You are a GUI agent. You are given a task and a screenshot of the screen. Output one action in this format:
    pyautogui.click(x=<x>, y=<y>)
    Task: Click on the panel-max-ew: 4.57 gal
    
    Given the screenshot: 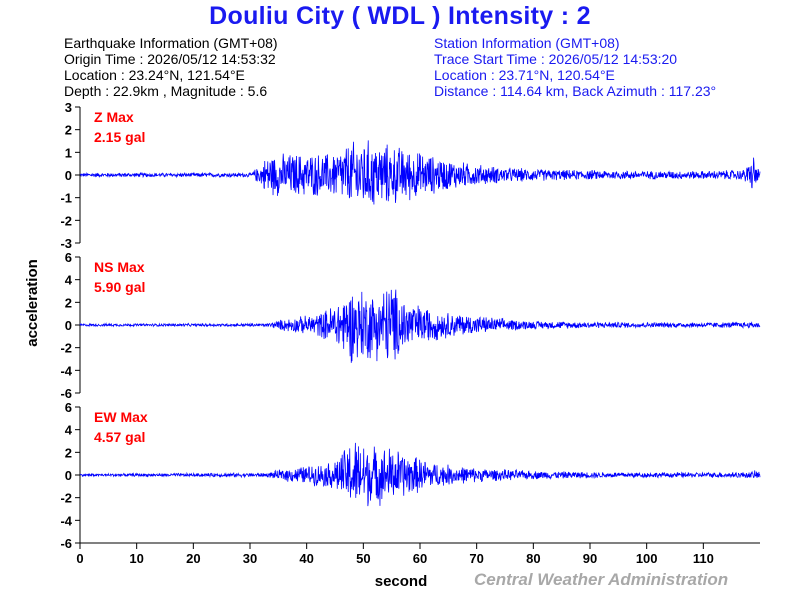 What is the action you would take?
    pyautogui.click(x=119, y=437)
    